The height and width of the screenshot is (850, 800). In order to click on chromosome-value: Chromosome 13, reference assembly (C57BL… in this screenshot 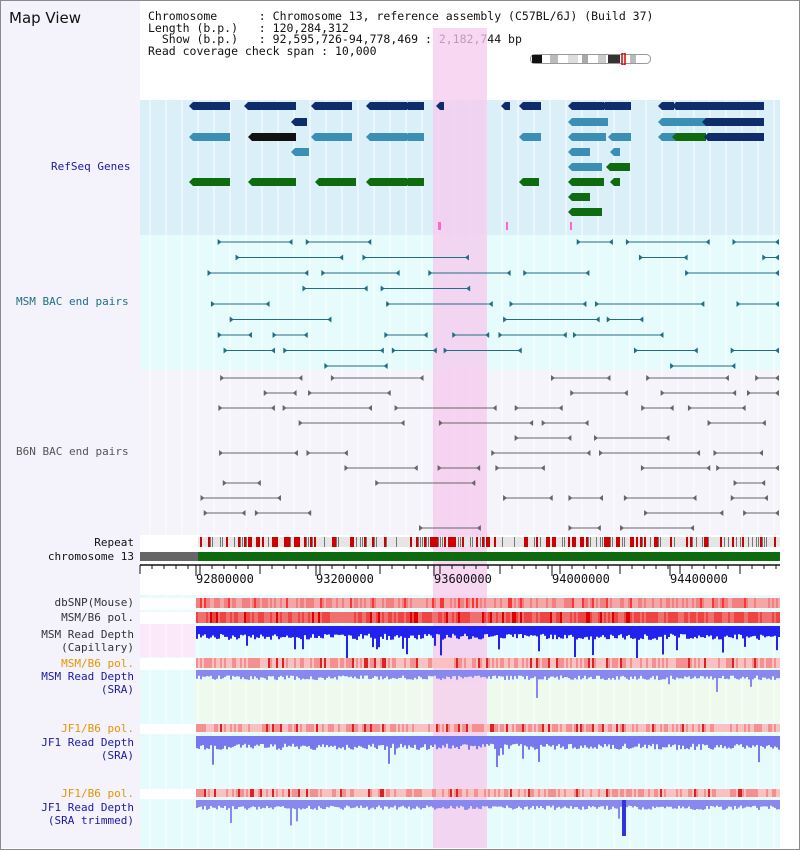, I will do `click(463, 16)`.